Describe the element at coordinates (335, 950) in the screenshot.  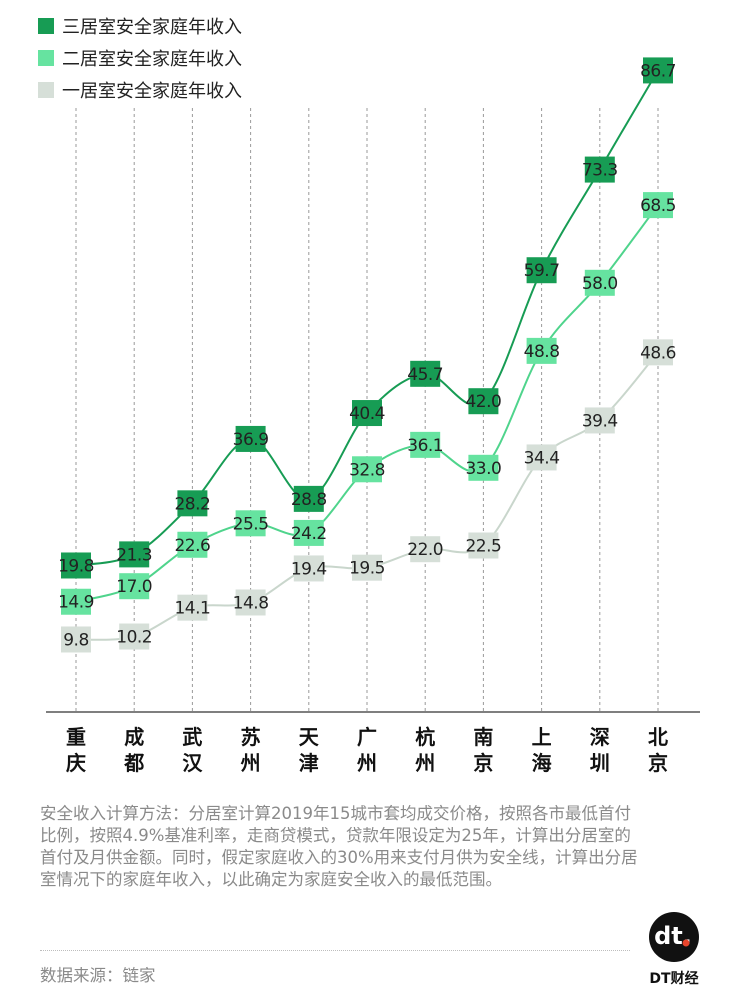
I see `divider` at that location.